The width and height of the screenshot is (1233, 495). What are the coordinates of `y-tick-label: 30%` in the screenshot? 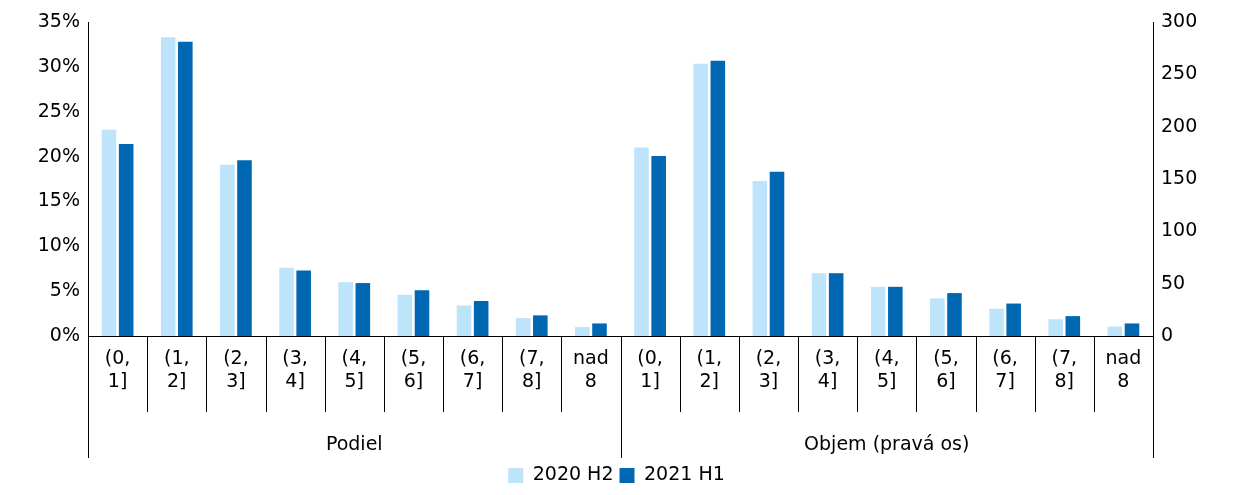 It's located at (58, 64).